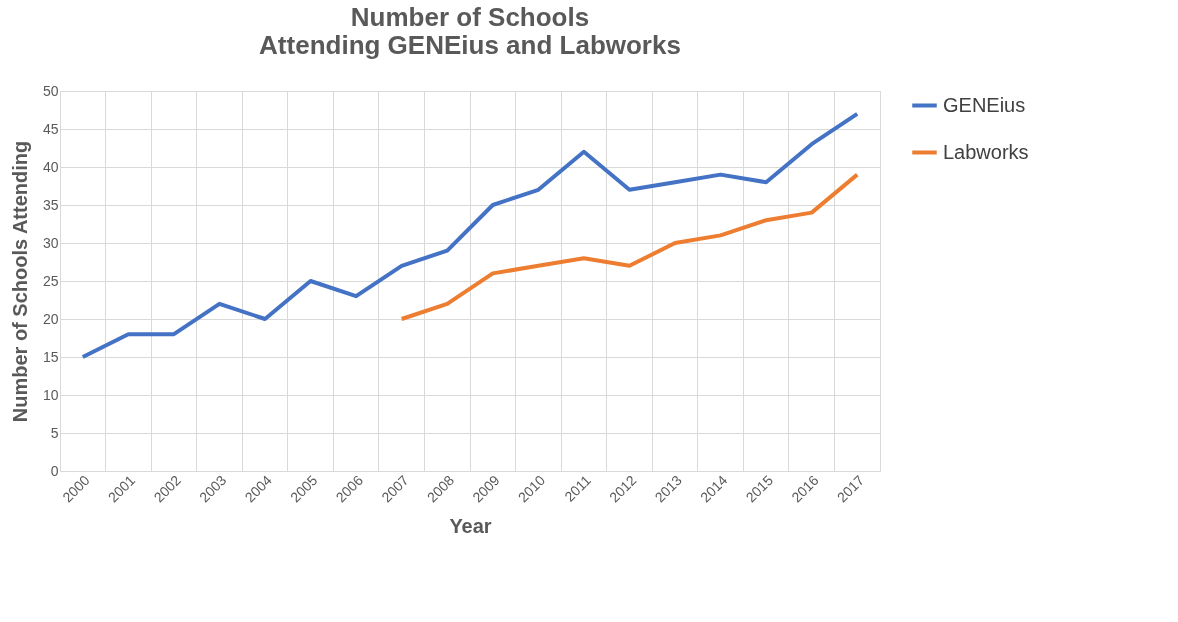 The width and height of the screenshot is (1178, 622). I want to click on y-tick-label: 5, so click(54, 432).